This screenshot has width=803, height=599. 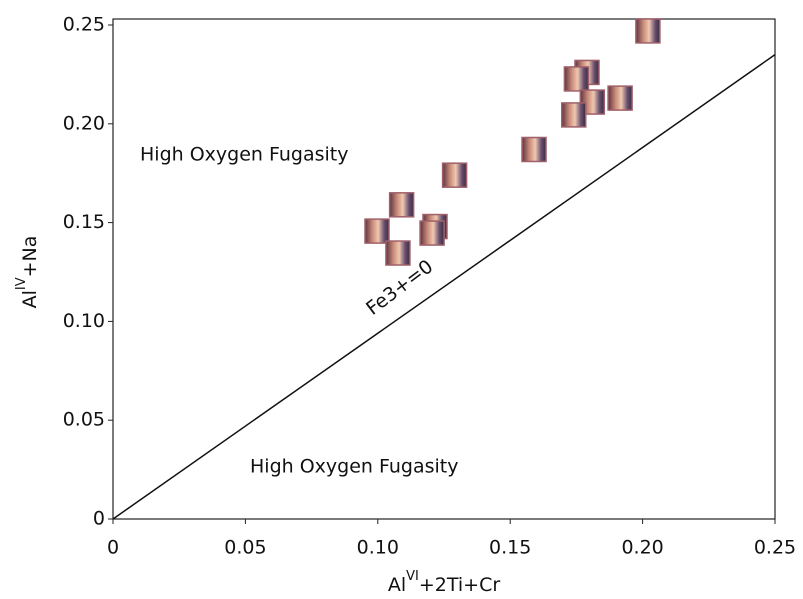 I want to click on y-axis-label: AlIV+Na, so click(x=27, y=272).